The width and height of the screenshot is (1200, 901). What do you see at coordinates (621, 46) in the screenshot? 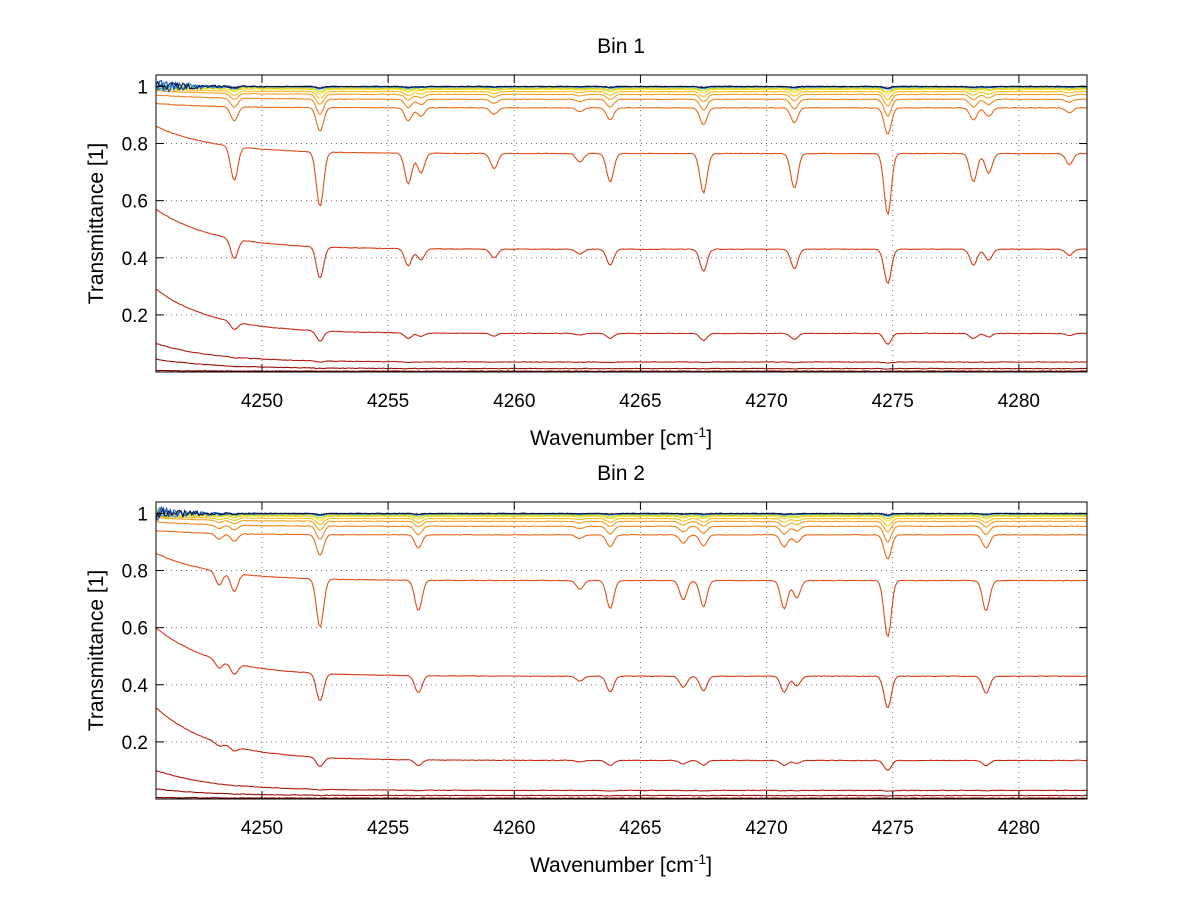
I see `plot-title-bin-1: Bin 1` at bounding box center [621, 46].